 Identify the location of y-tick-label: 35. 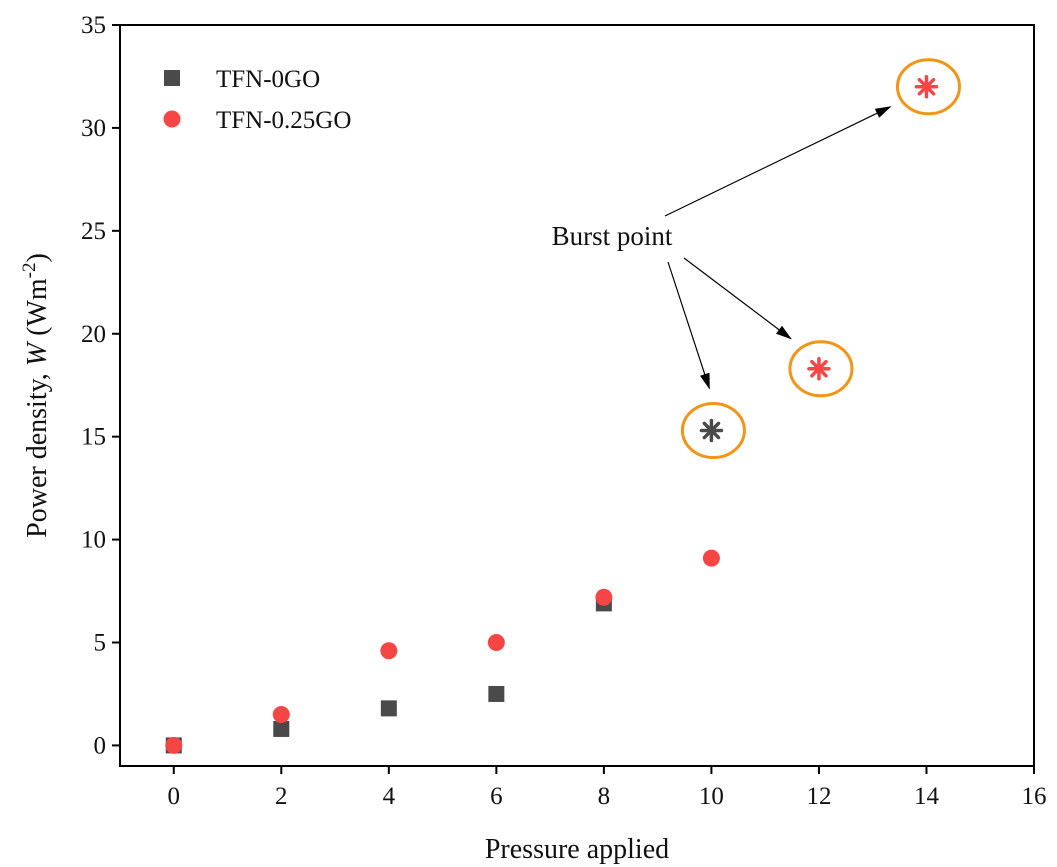
(93, 25).